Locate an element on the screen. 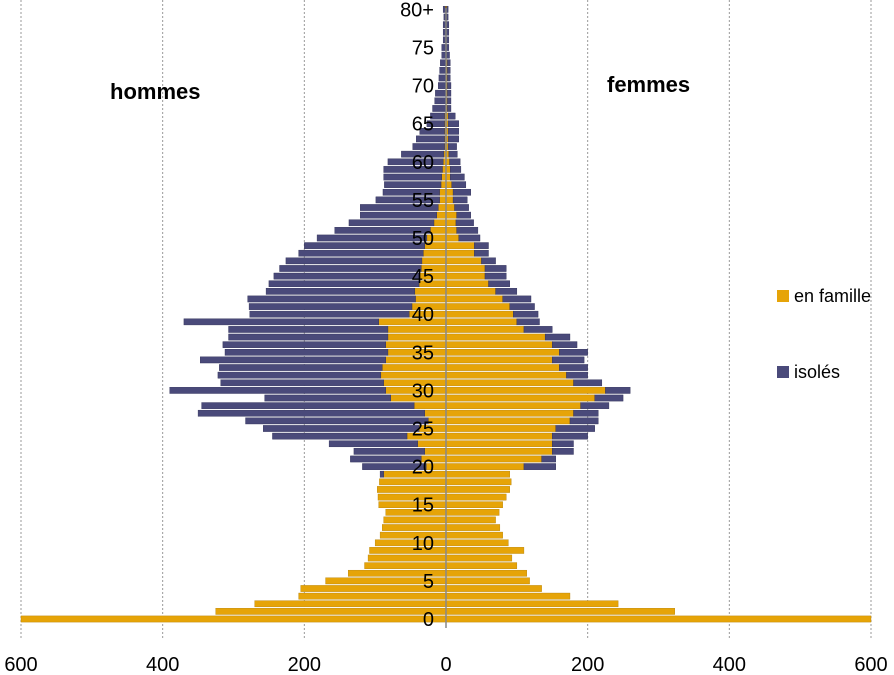 The width and height of the screenshot is (894, 675). age-tick-labels: 0 5 10 15 20 25 30 35 40 45 50 55 60 65 70 75 80+ is located at coordinates (417, 315).